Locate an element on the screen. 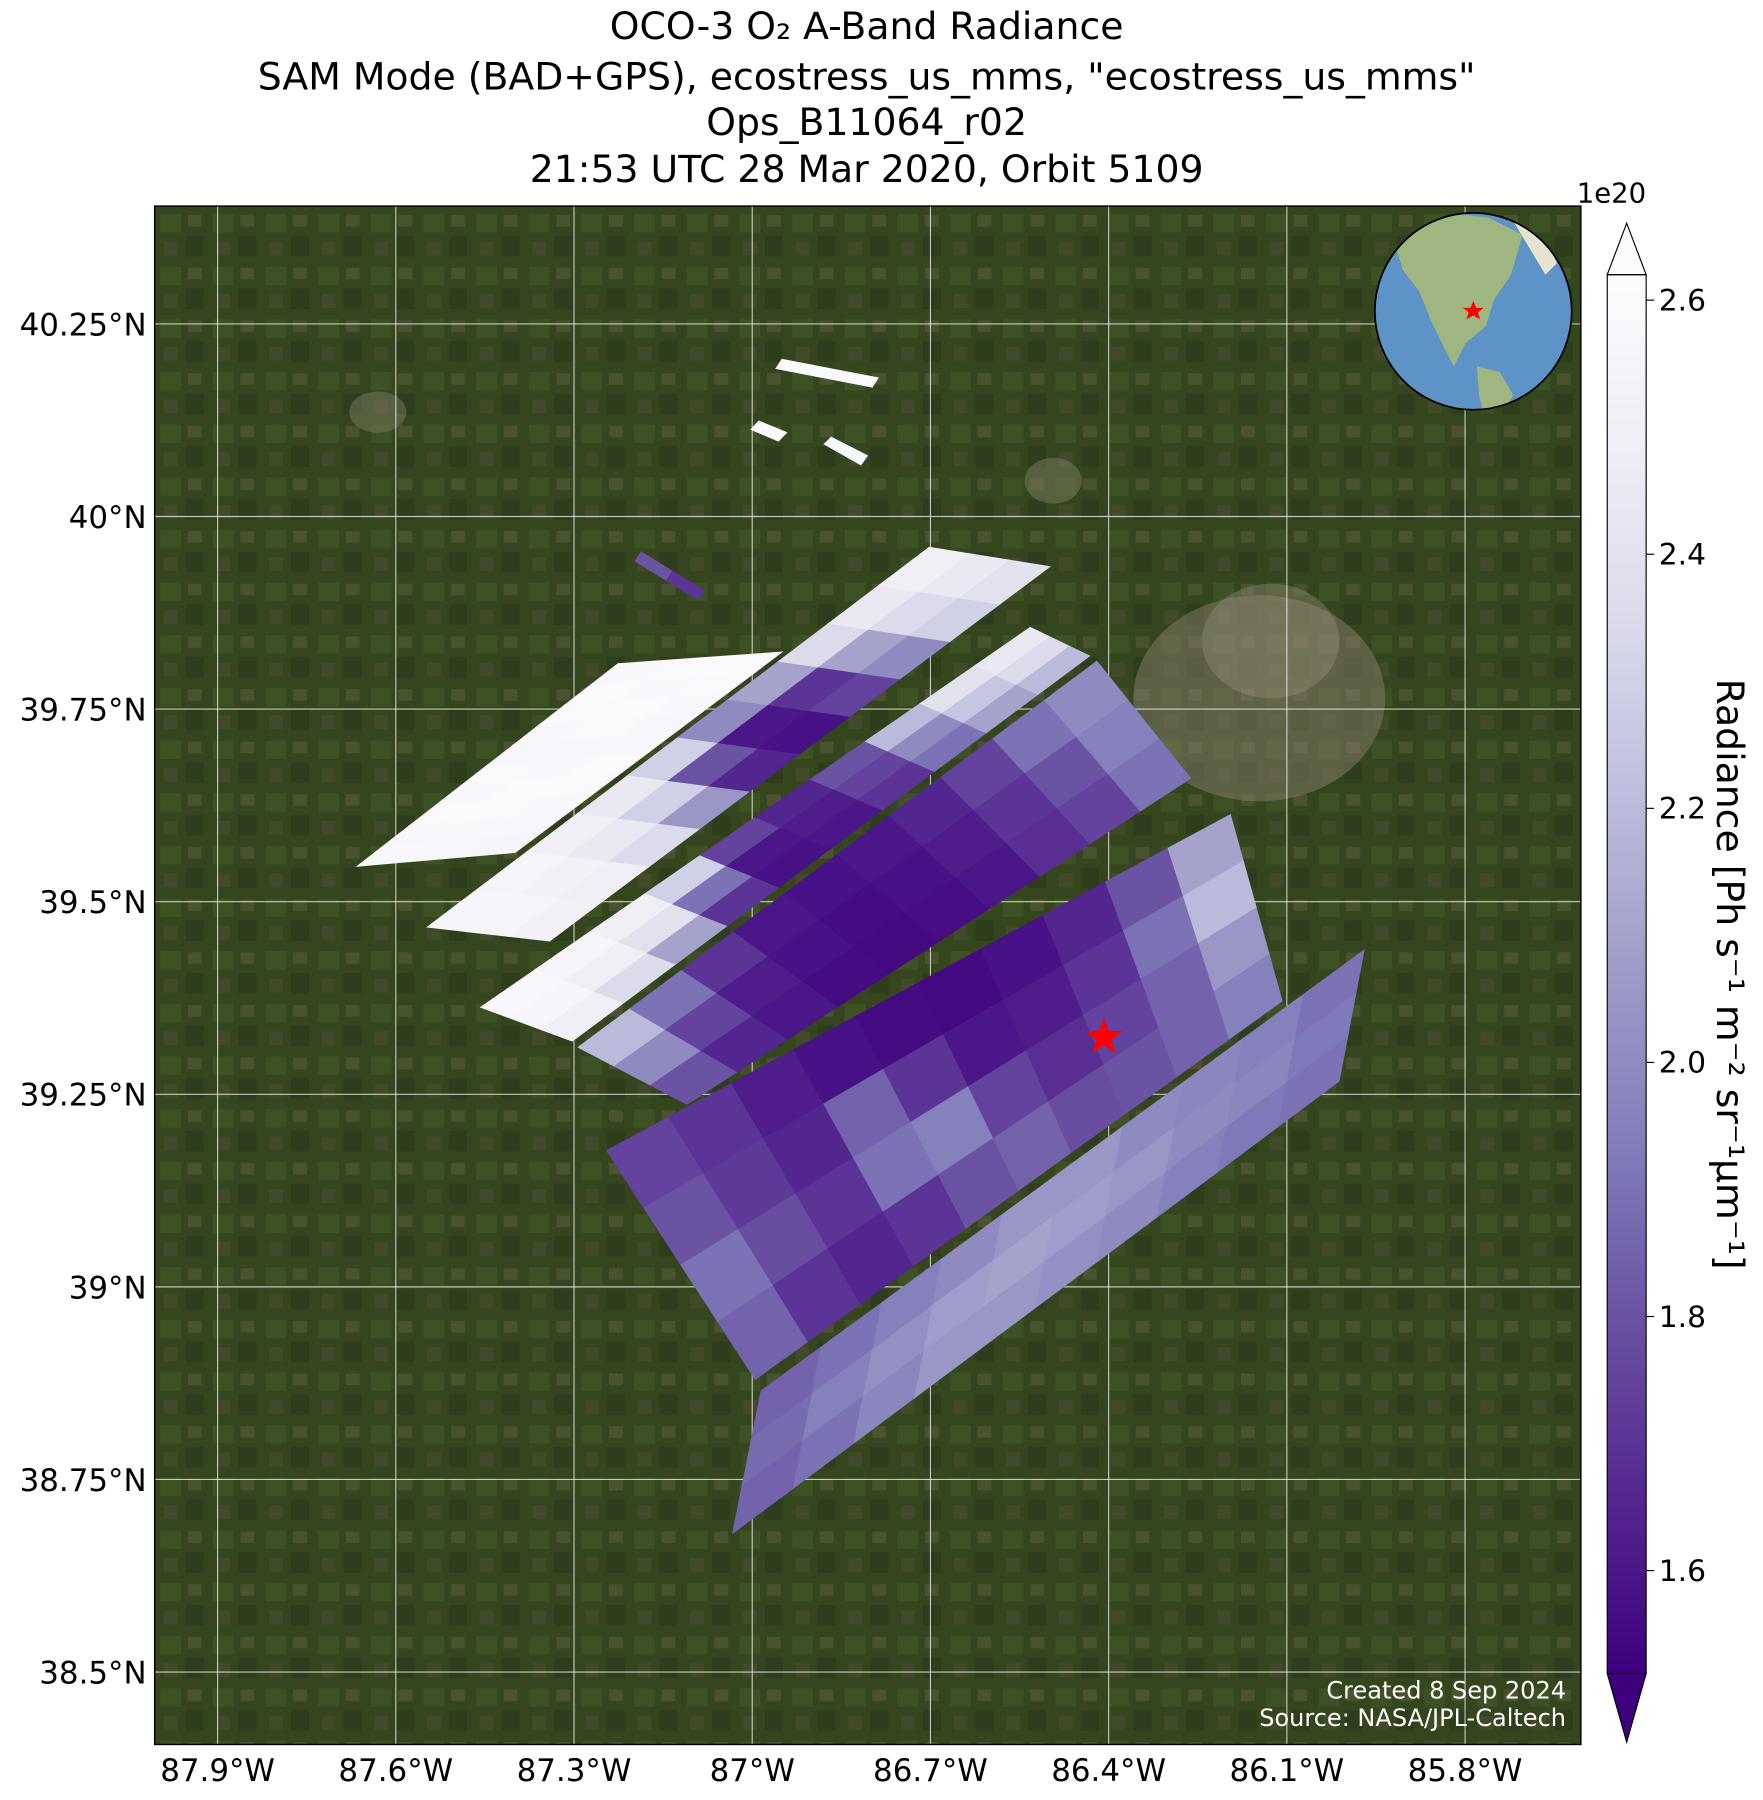  colorbar-tick-label: 1.8 is located at coordinates (1682, 1317).